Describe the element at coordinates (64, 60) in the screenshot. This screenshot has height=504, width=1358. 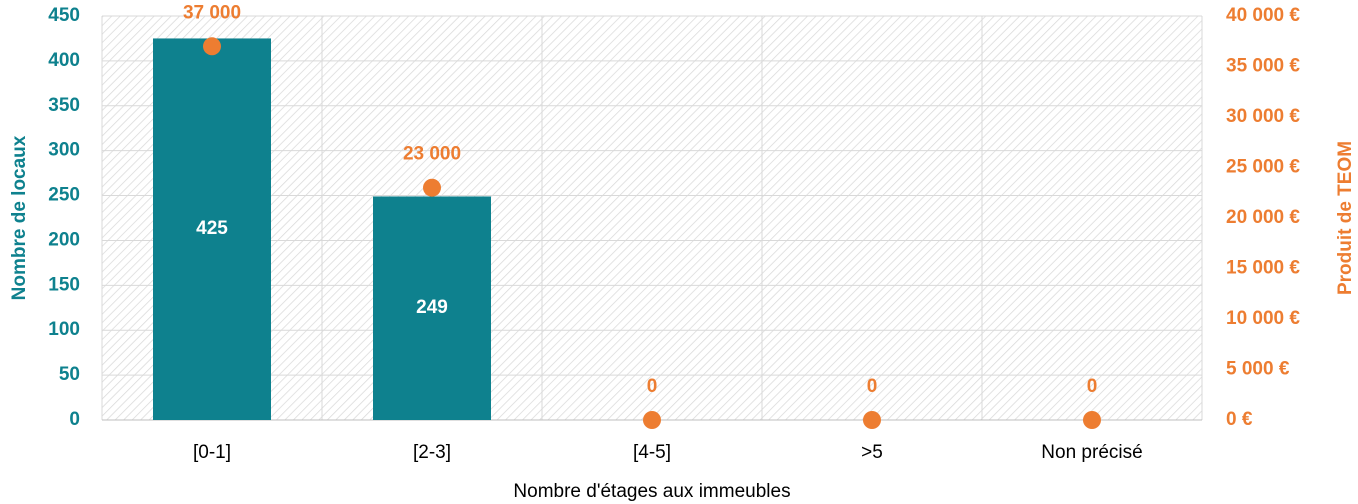
I see `y-tick-label: 400` at that location.